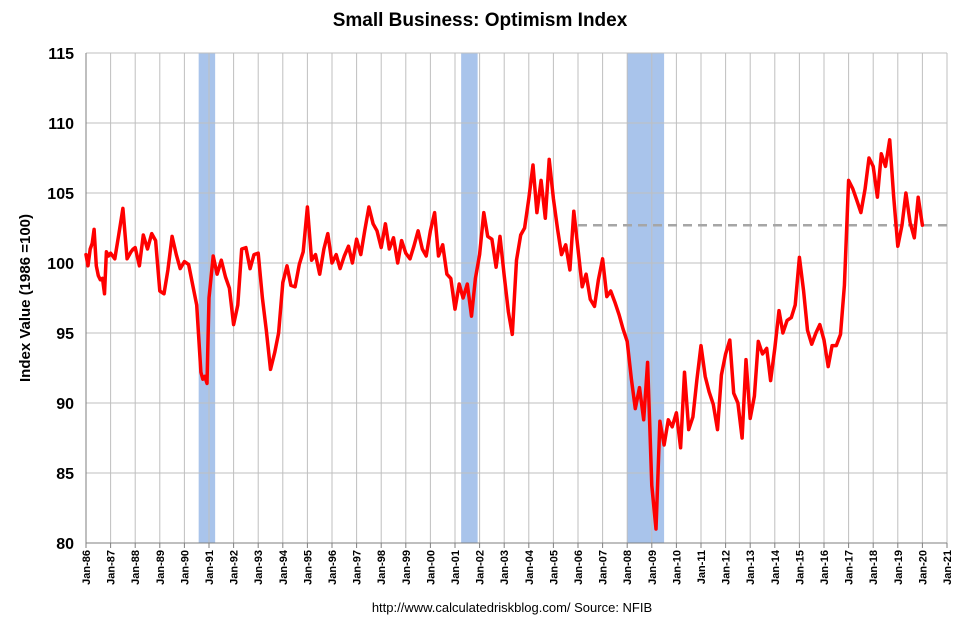 The height and width of the screenshot is (630, 961). What do you see at coordinates (87, 567) in the screenshot?
I see `x-tick-label: Jan-86` at bounding box center [87, 567].